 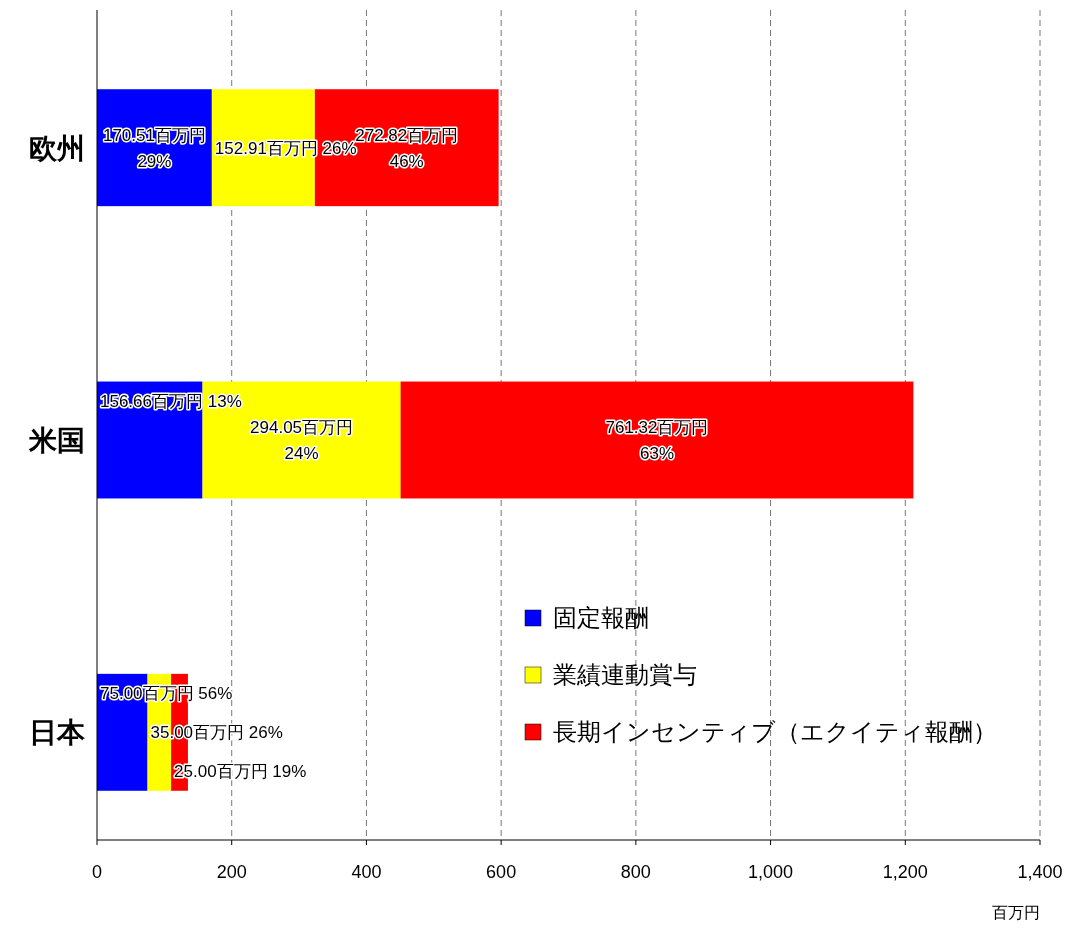 What do you see at coordinates (366, 872) in the screenshot?
I see `x-tick-label: 400` at bounding box center [366, 872].